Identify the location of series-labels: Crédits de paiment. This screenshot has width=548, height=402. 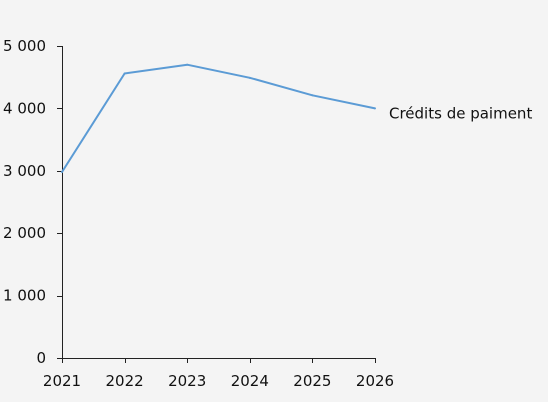
(460, 113).